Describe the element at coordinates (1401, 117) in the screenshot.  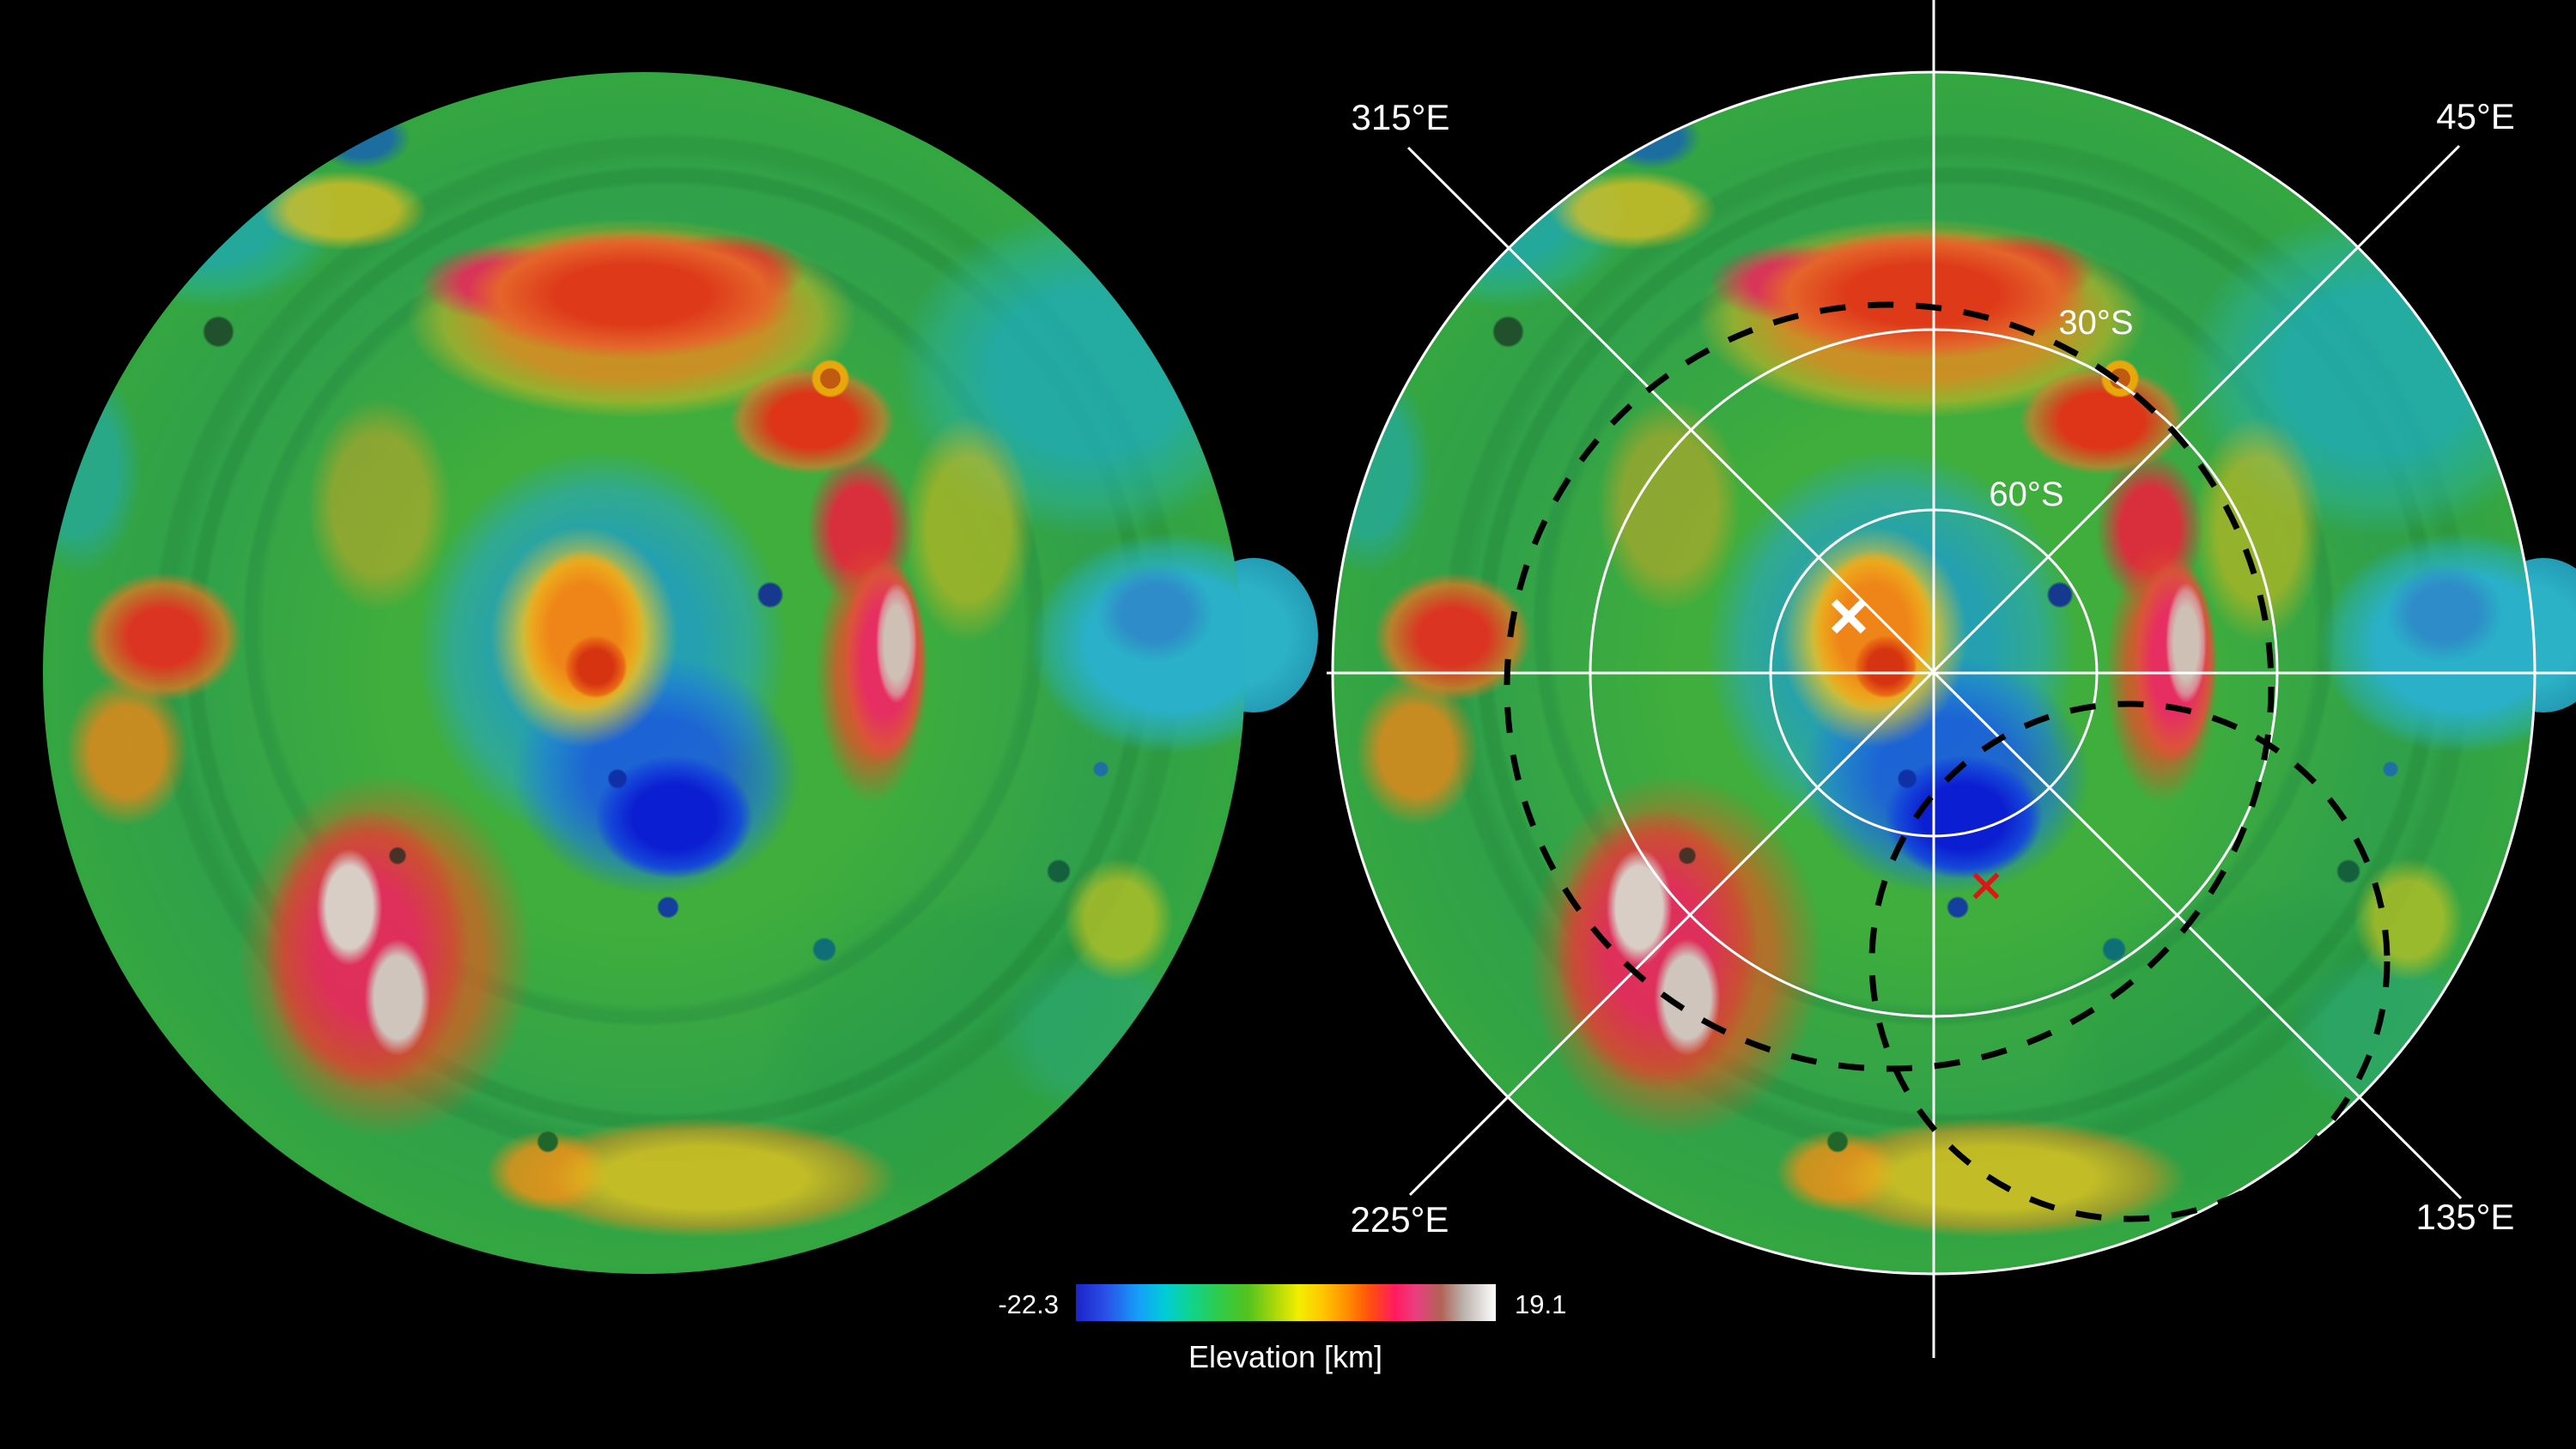
I see `lon-label-315e: 315°E` at that location.